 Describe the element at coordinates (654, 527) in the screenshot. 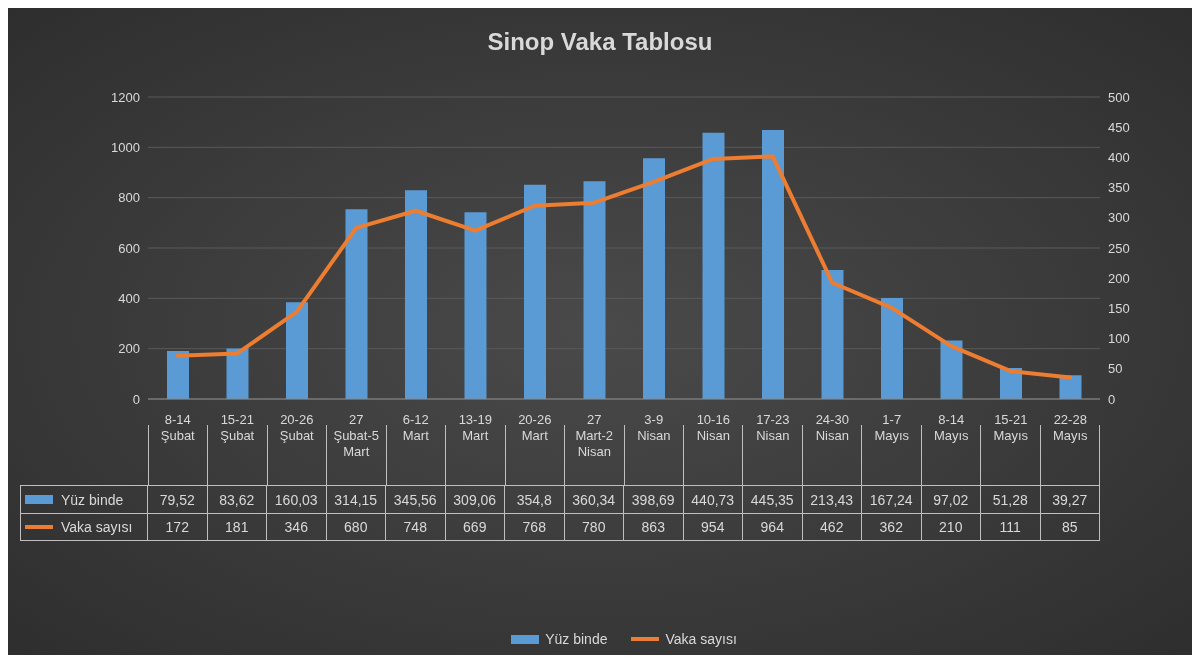

I see `data-label: 863` at that location.